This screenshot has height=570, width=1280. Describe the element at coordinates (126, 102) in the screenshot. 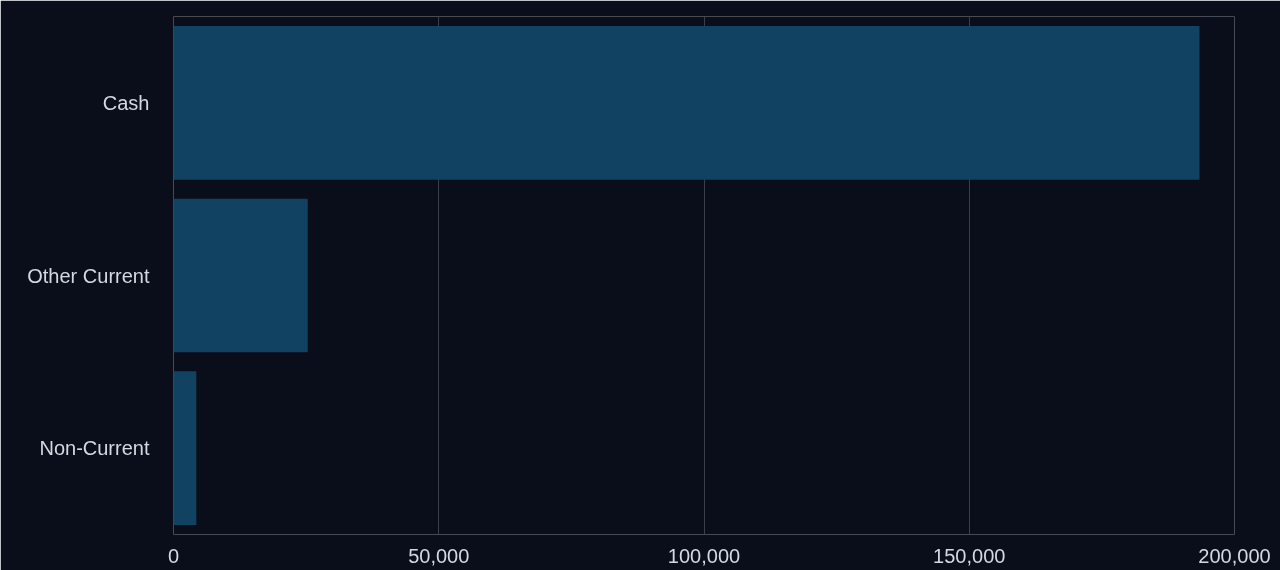

I see `y-tick-label: Cash` at that location.